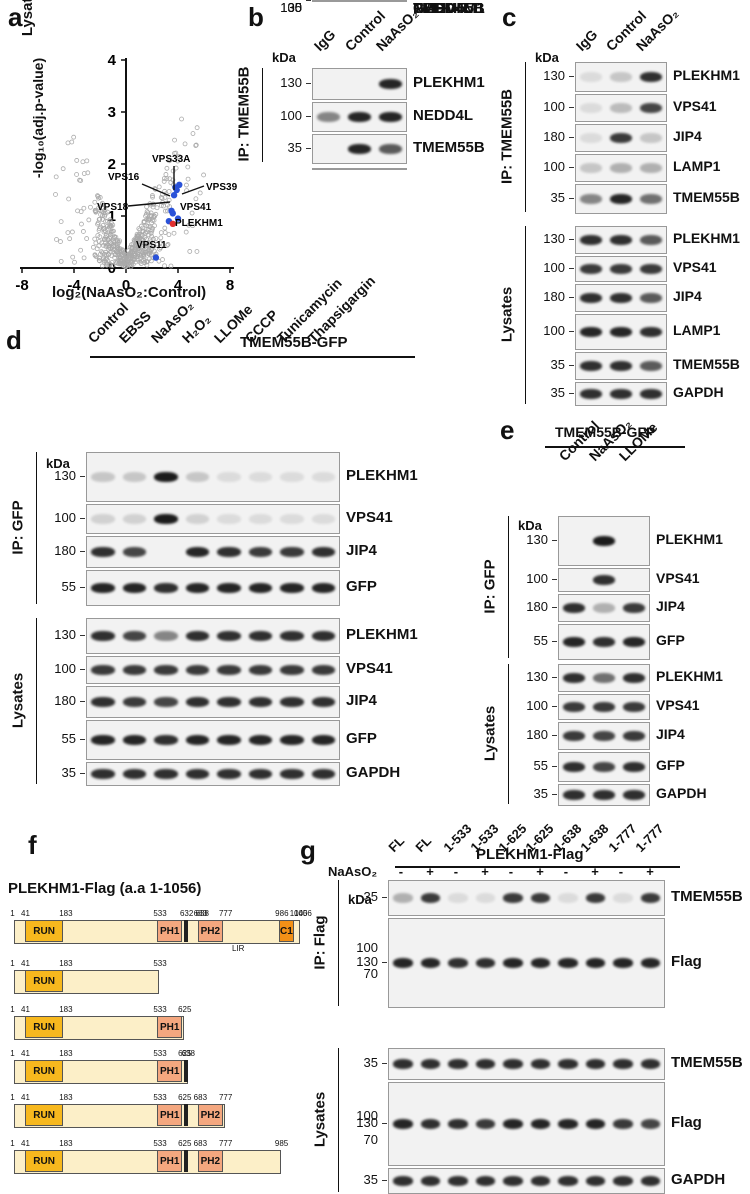 This screenshot has height=1194, width=750. Describe the element at coordinates (443, 8) in the screenshot. I see `protein-label: NEDD4L` at that location.